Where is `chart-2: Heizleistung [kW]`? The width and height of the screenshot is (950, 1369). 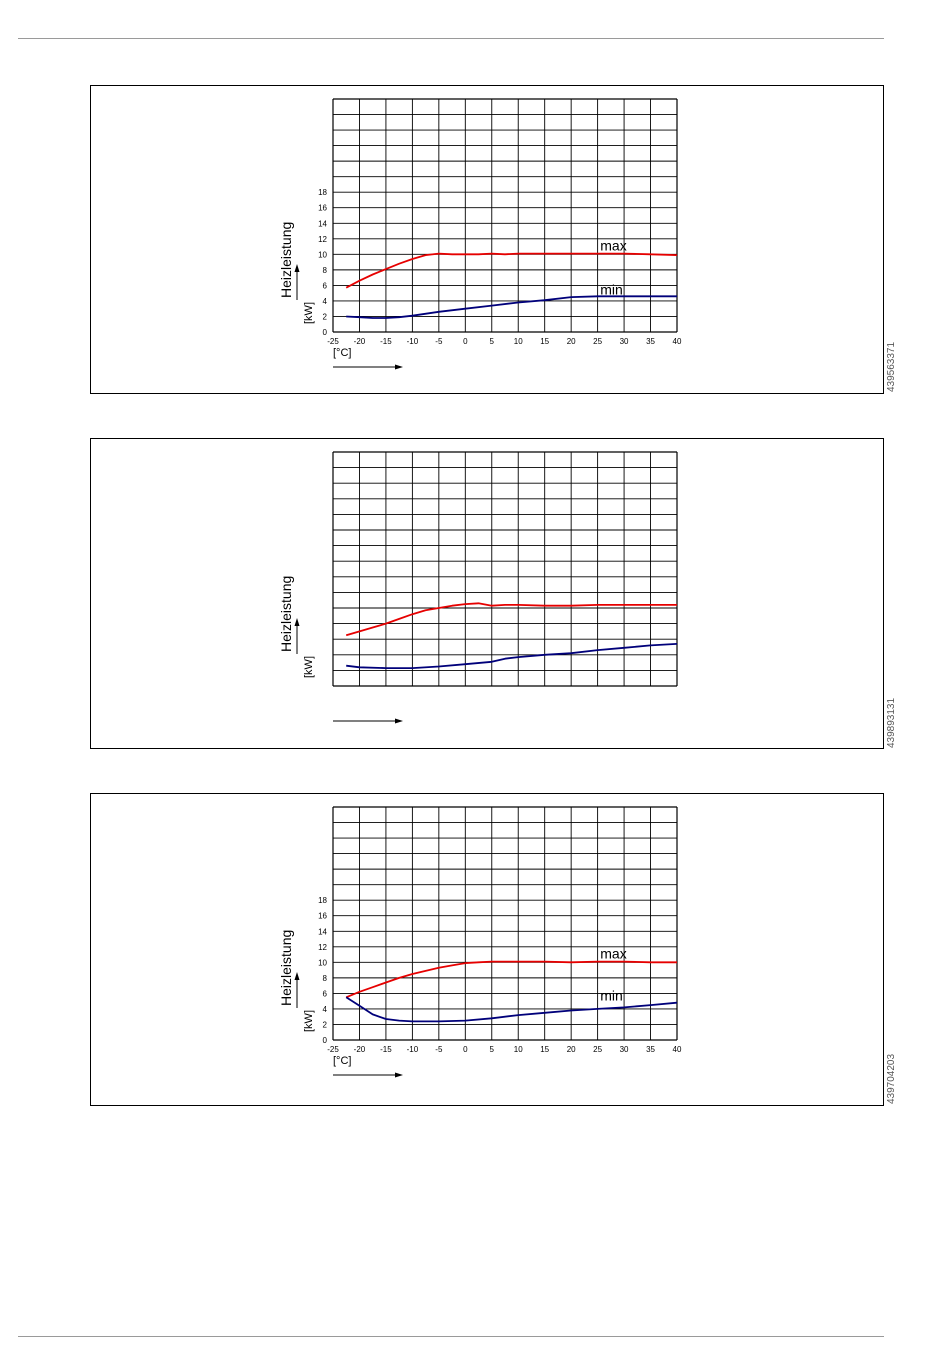 chart-2: Heizleistung [kW] is located at coordinates (478, 587).